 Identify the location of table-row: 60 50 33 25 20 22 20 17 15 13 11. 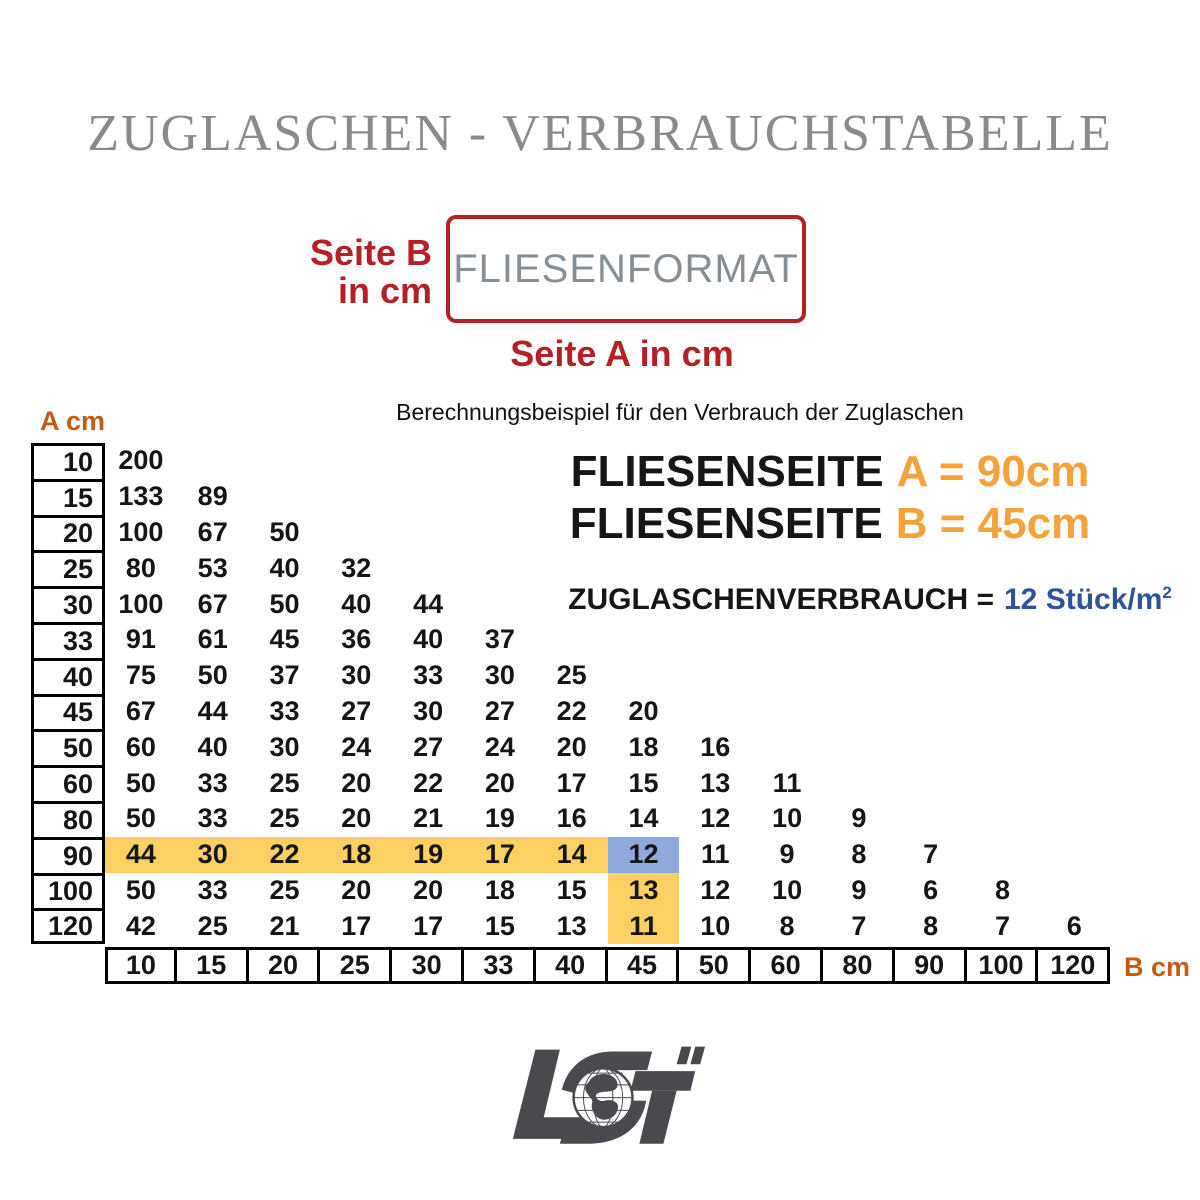
(570, 783).